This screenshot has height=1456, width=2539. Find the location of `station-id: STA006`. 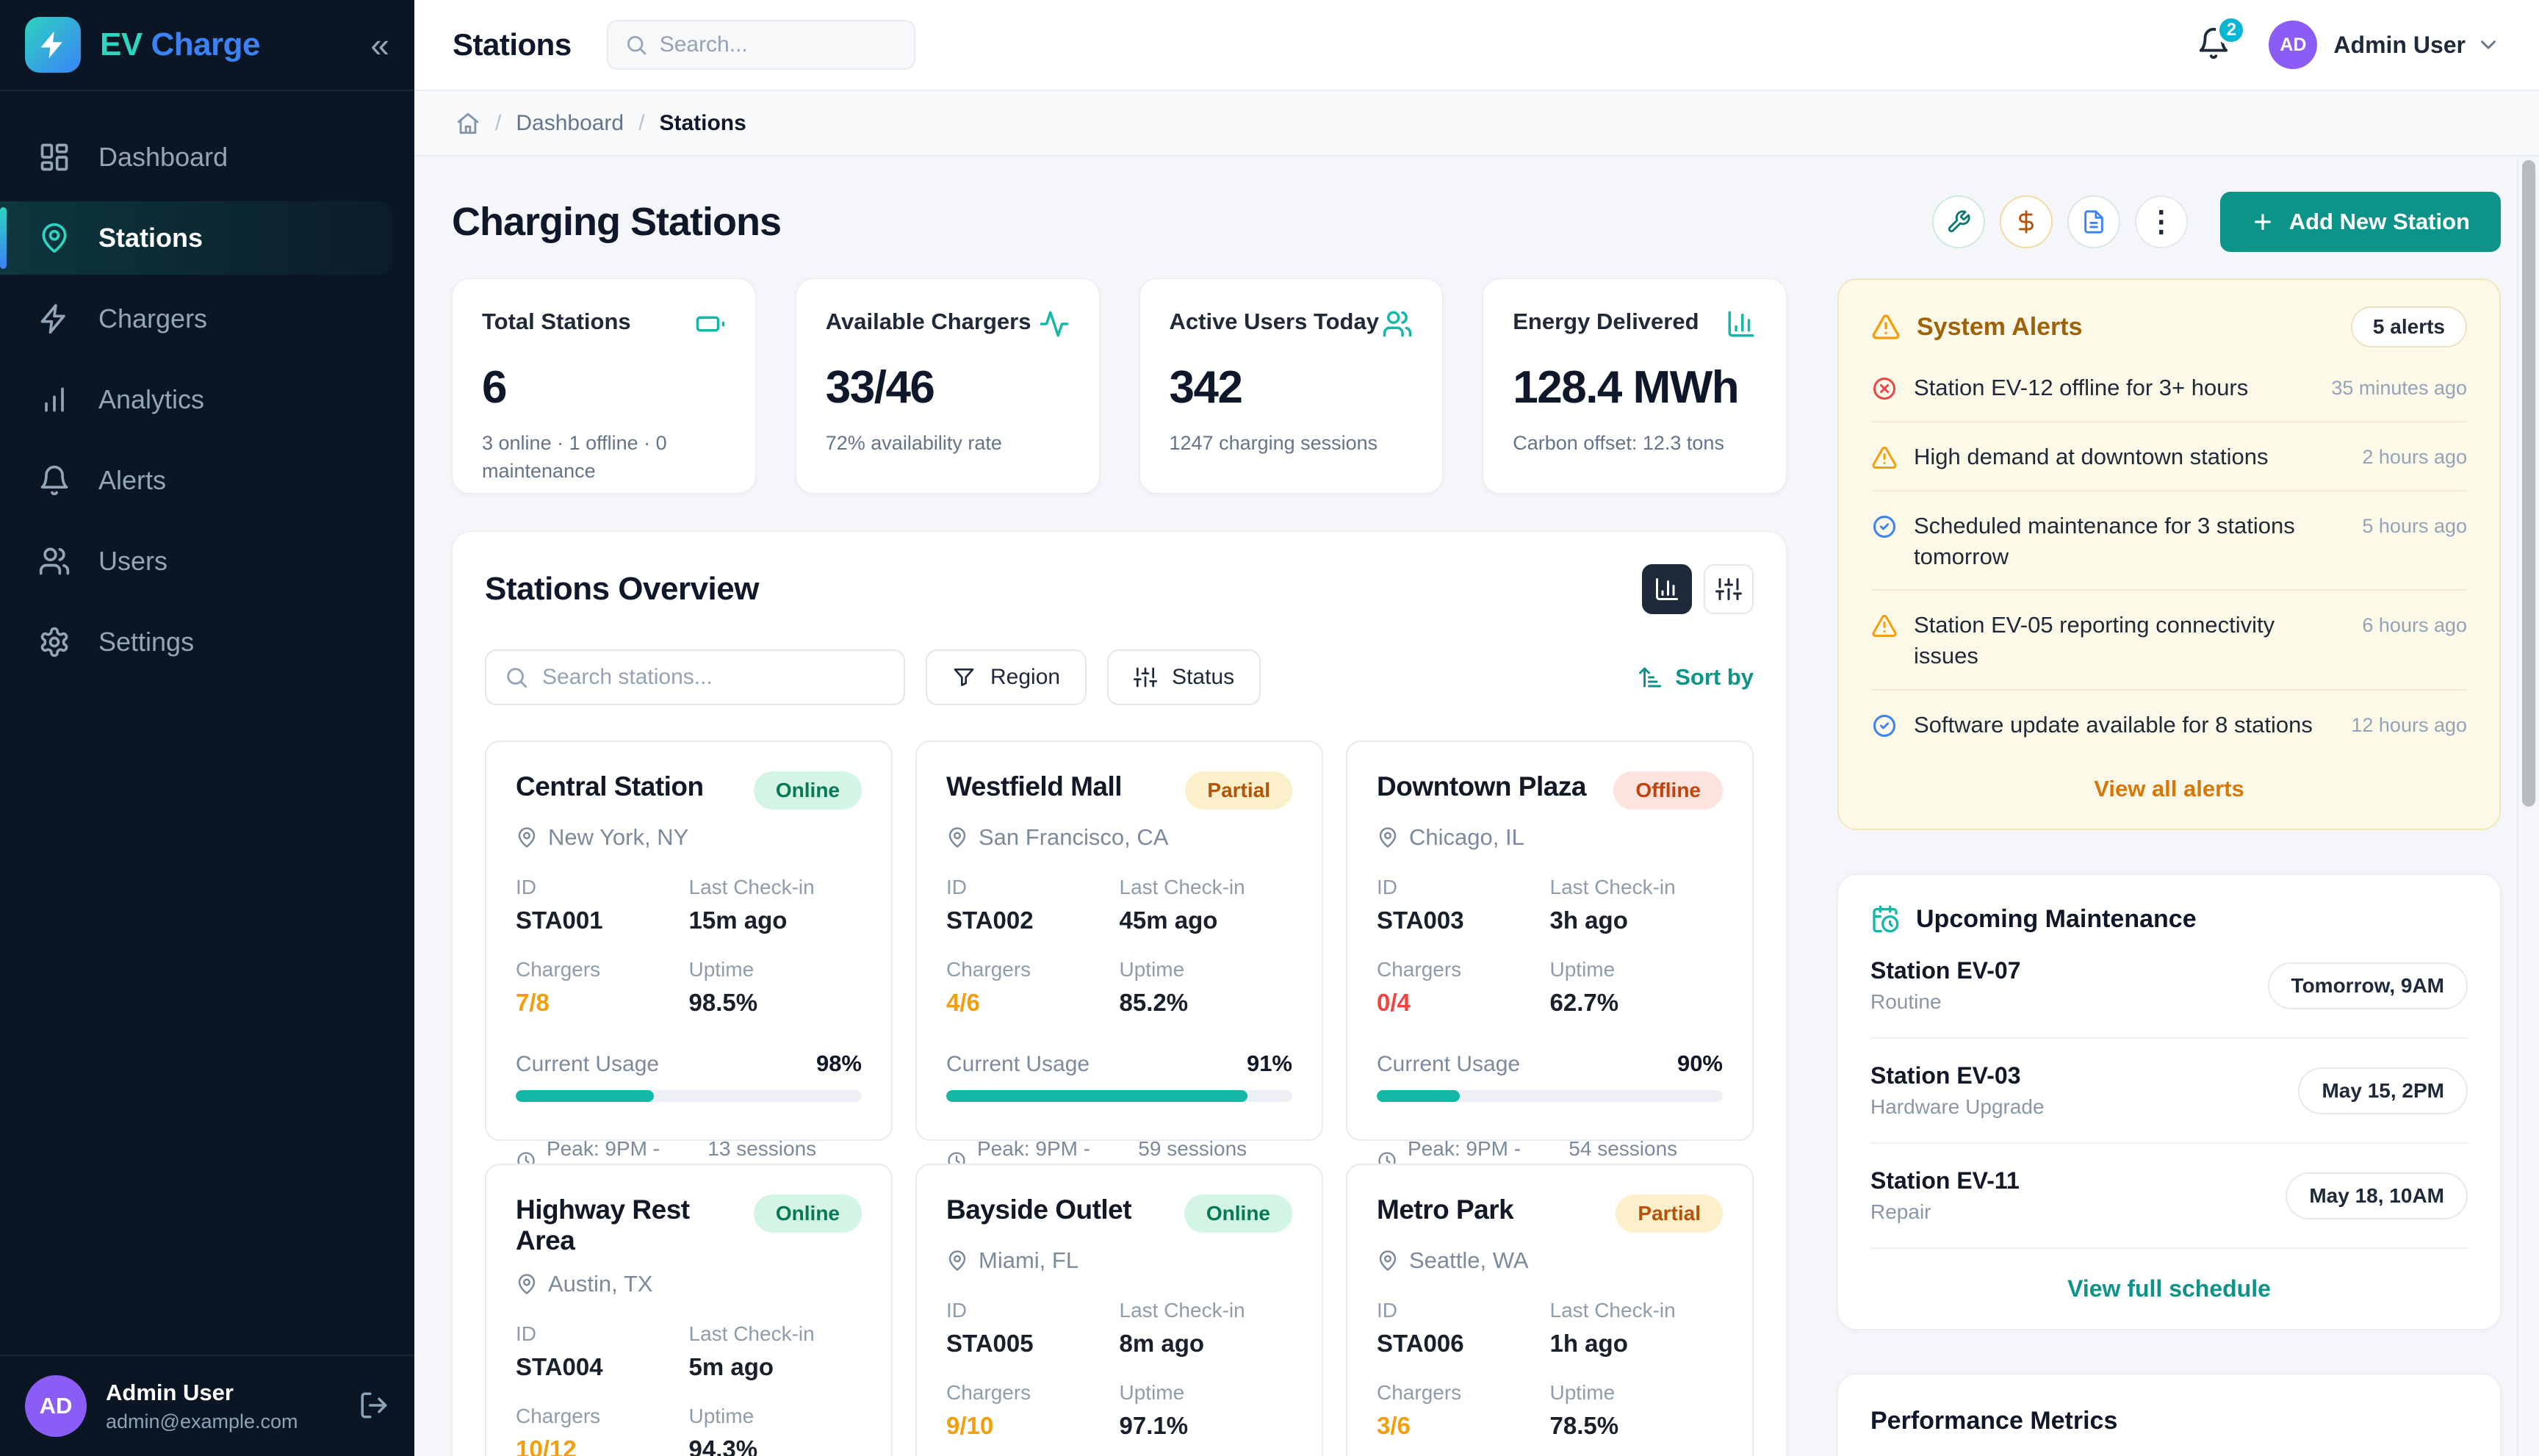

station-id: STA006 is located at coordinates (1420, 1343).